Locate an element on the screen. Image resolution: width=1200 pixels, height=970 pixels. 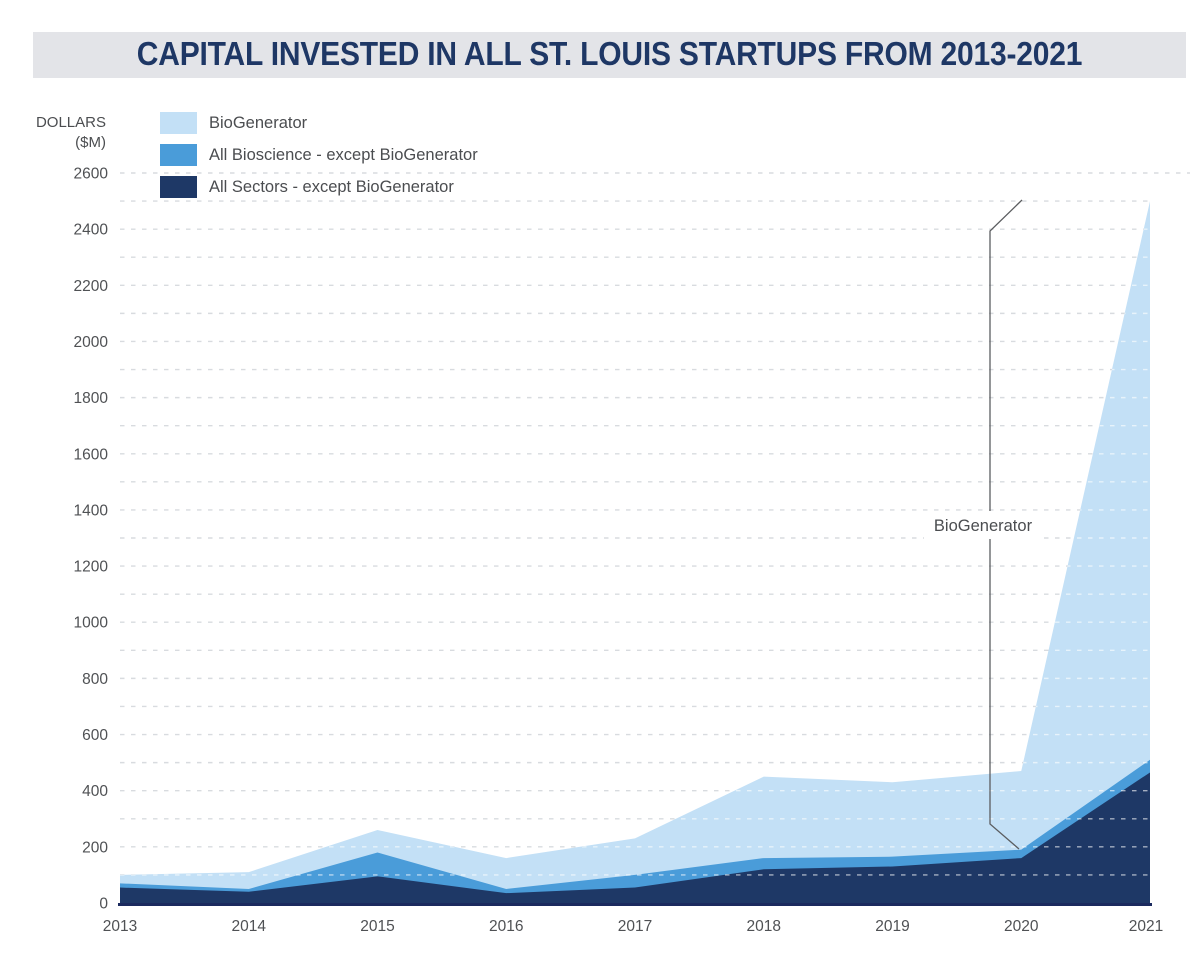
y-tick-label: 1400 is located at coordinates (91, 510).